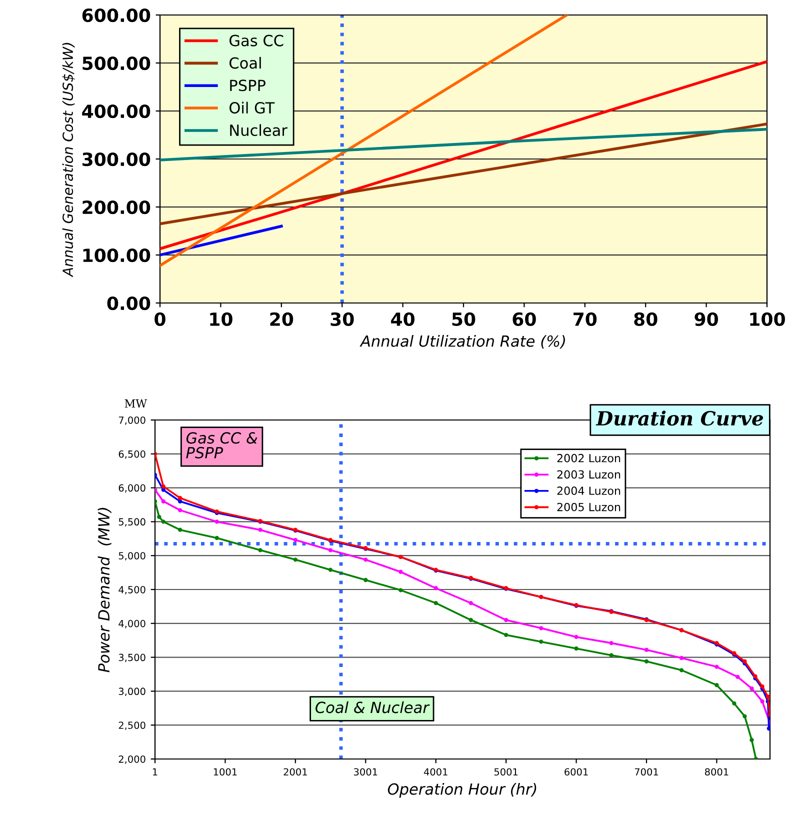 This screenshot has width=792, height=832. Describe the element at coordinates (248, 86) in the screenshot. I see `legend-label: PSPP` at that location.